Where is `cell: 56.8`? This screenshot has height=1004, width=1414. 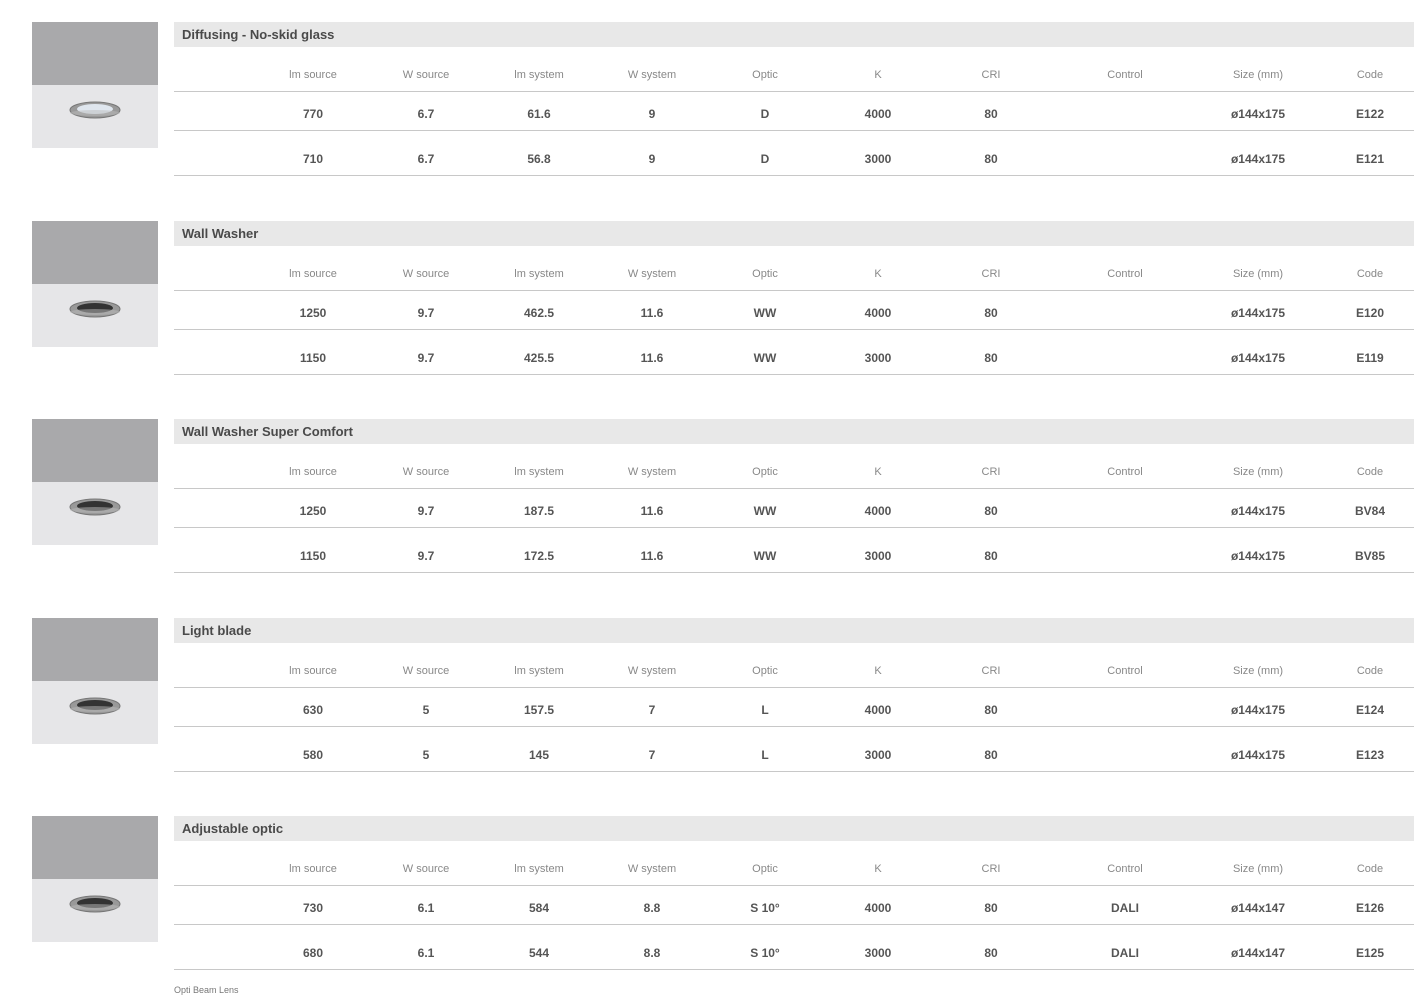 cell: 56.8 is located at coordinates (539, 159).